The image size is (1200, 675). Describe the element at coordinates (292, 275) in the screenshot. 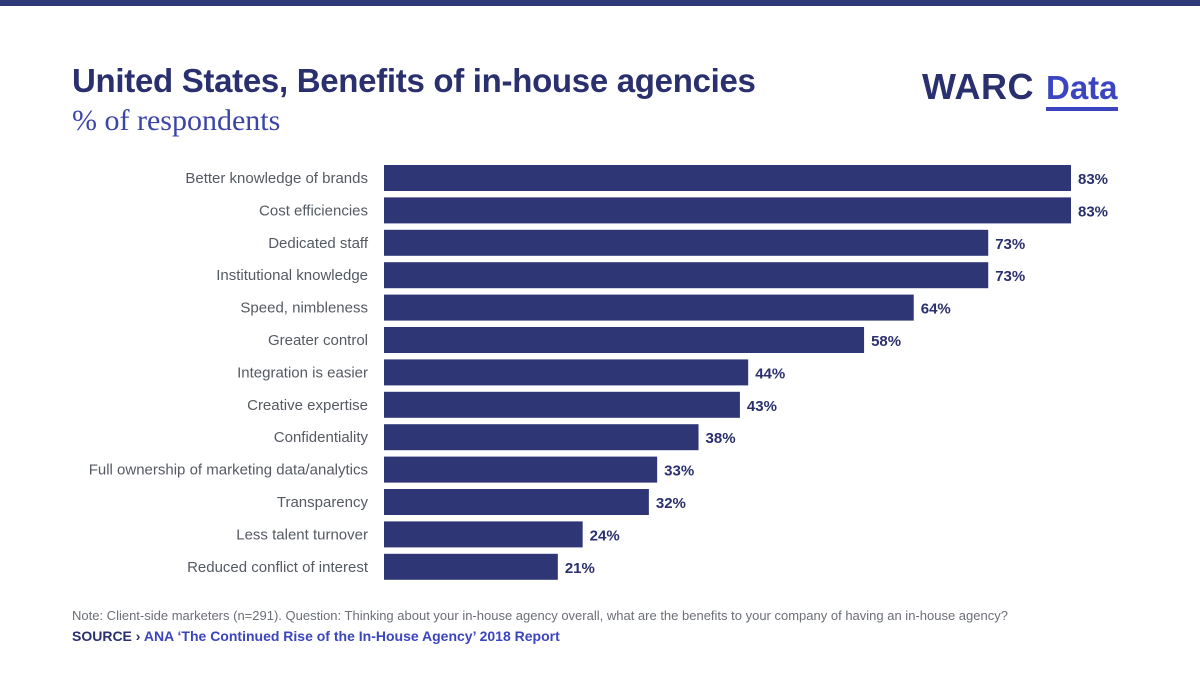

I see `category-label: Institutional knowledge` at that location.